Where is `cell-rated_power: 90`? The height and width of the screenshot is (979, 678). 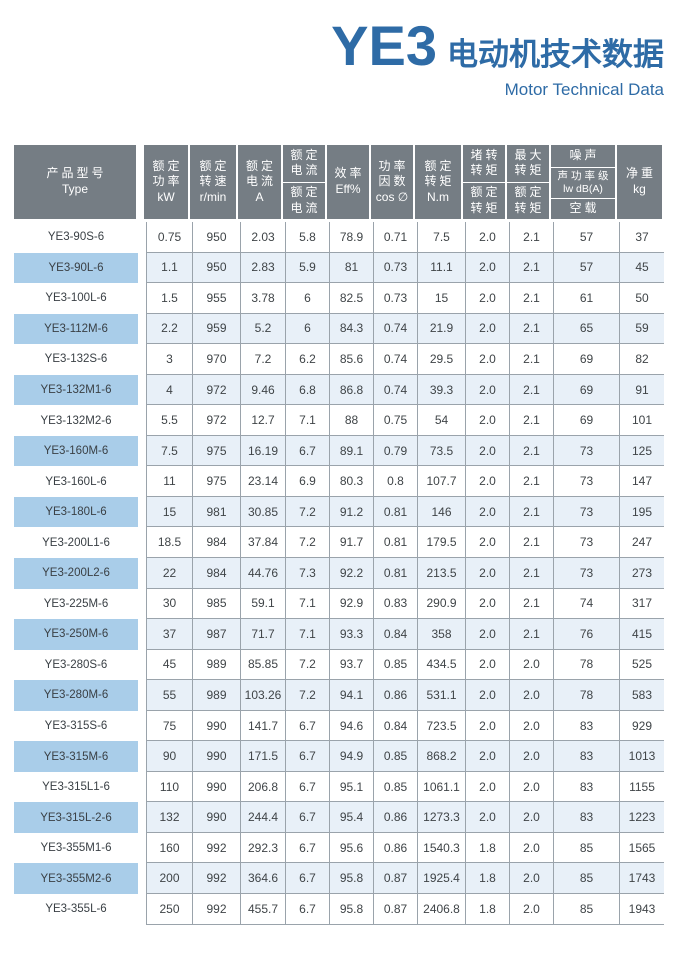
cell-rated_power: 90 is located at coordinates (169, 756).